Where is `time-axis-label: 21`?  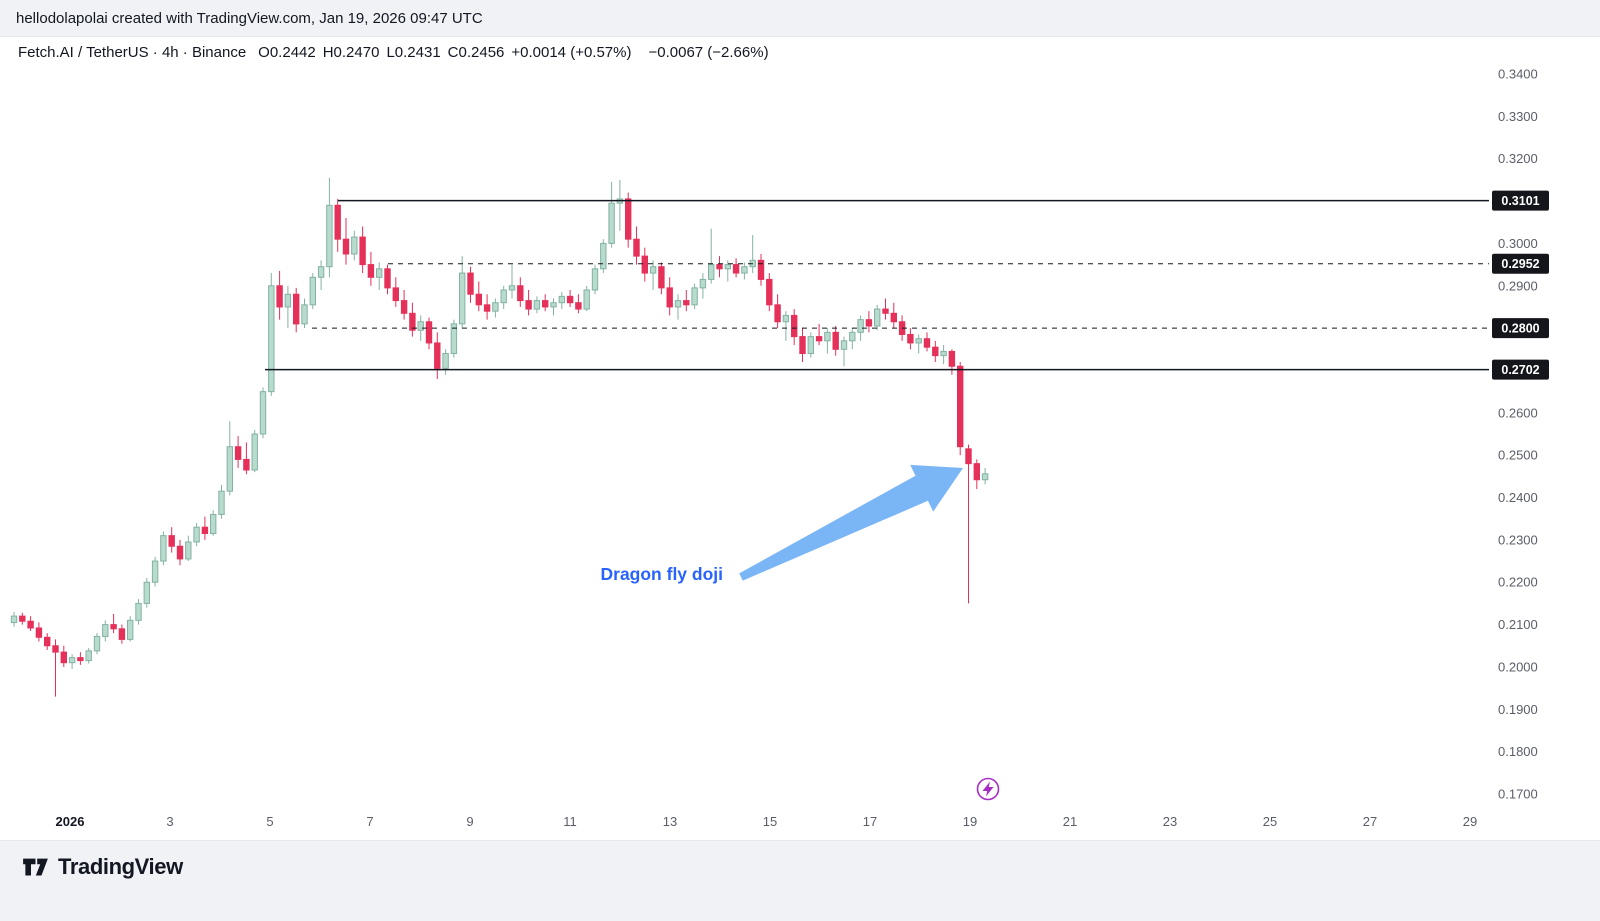
time-axis-label: 21 is located at coordinates (1070, 821).